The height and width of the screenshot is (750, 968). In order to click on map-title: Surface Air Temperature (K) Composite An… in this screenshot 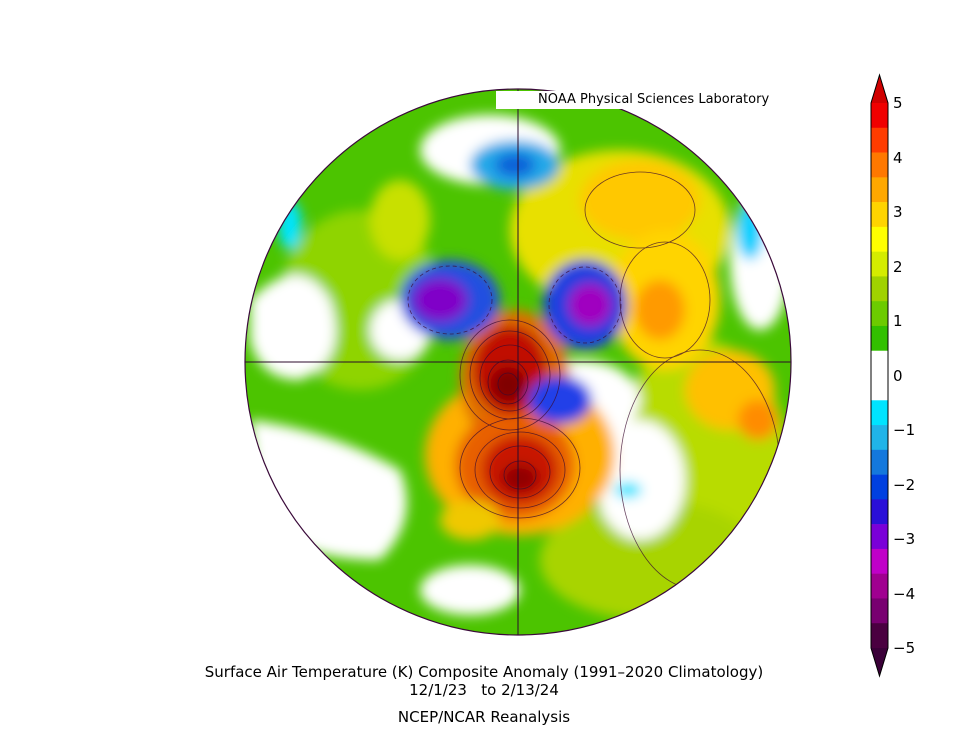, I will do `click(484, 672)`.